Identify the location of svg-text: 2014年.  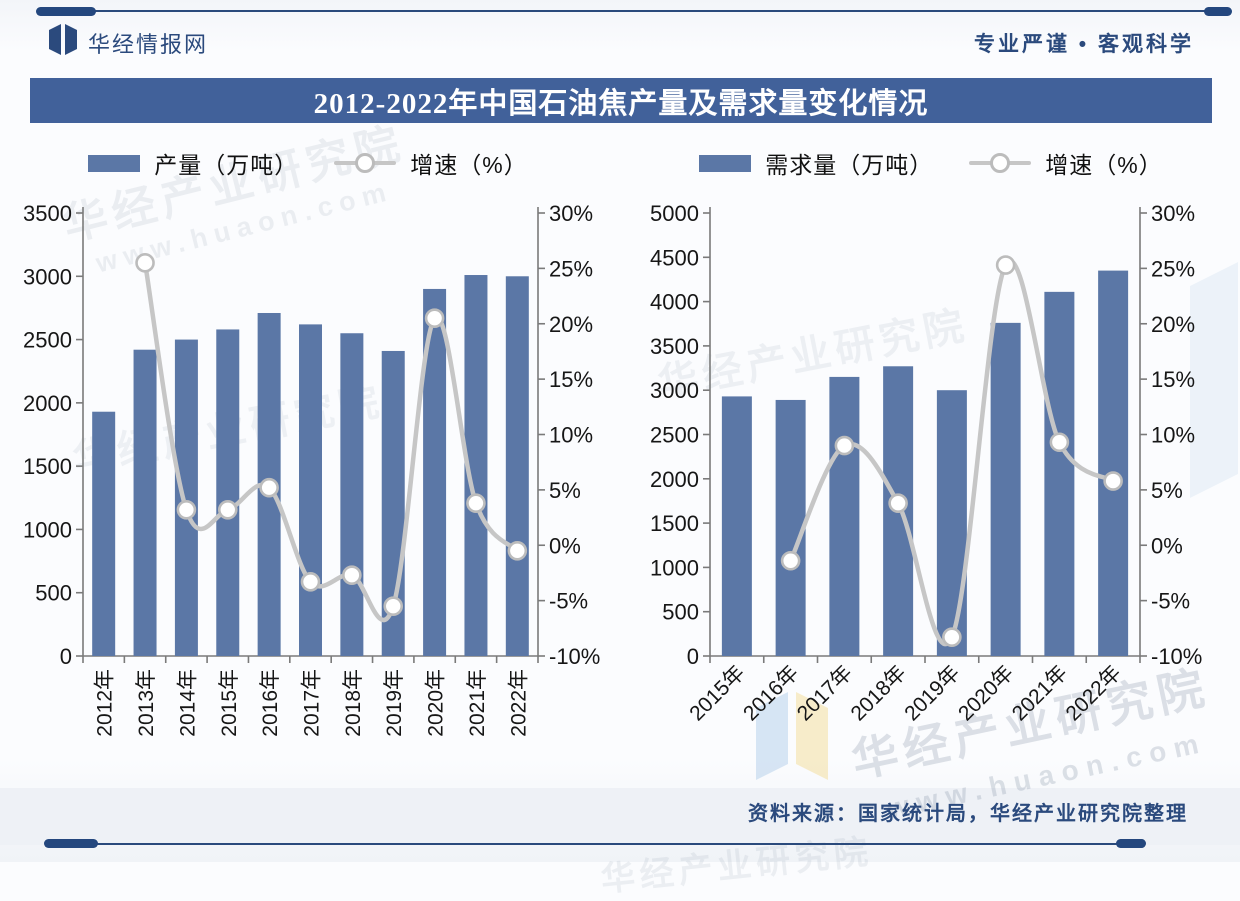
(187, 703).